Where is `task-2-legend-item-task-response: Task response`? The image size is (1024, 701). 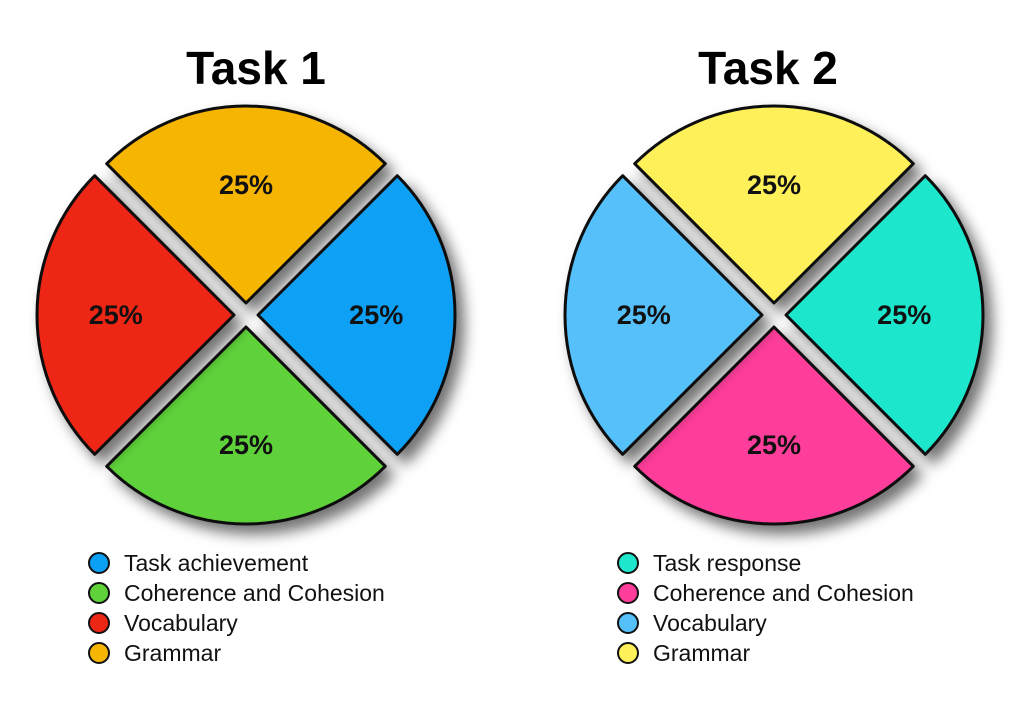 task-2-legend-item-task-response: Task response is located at coordinates (765, 563).